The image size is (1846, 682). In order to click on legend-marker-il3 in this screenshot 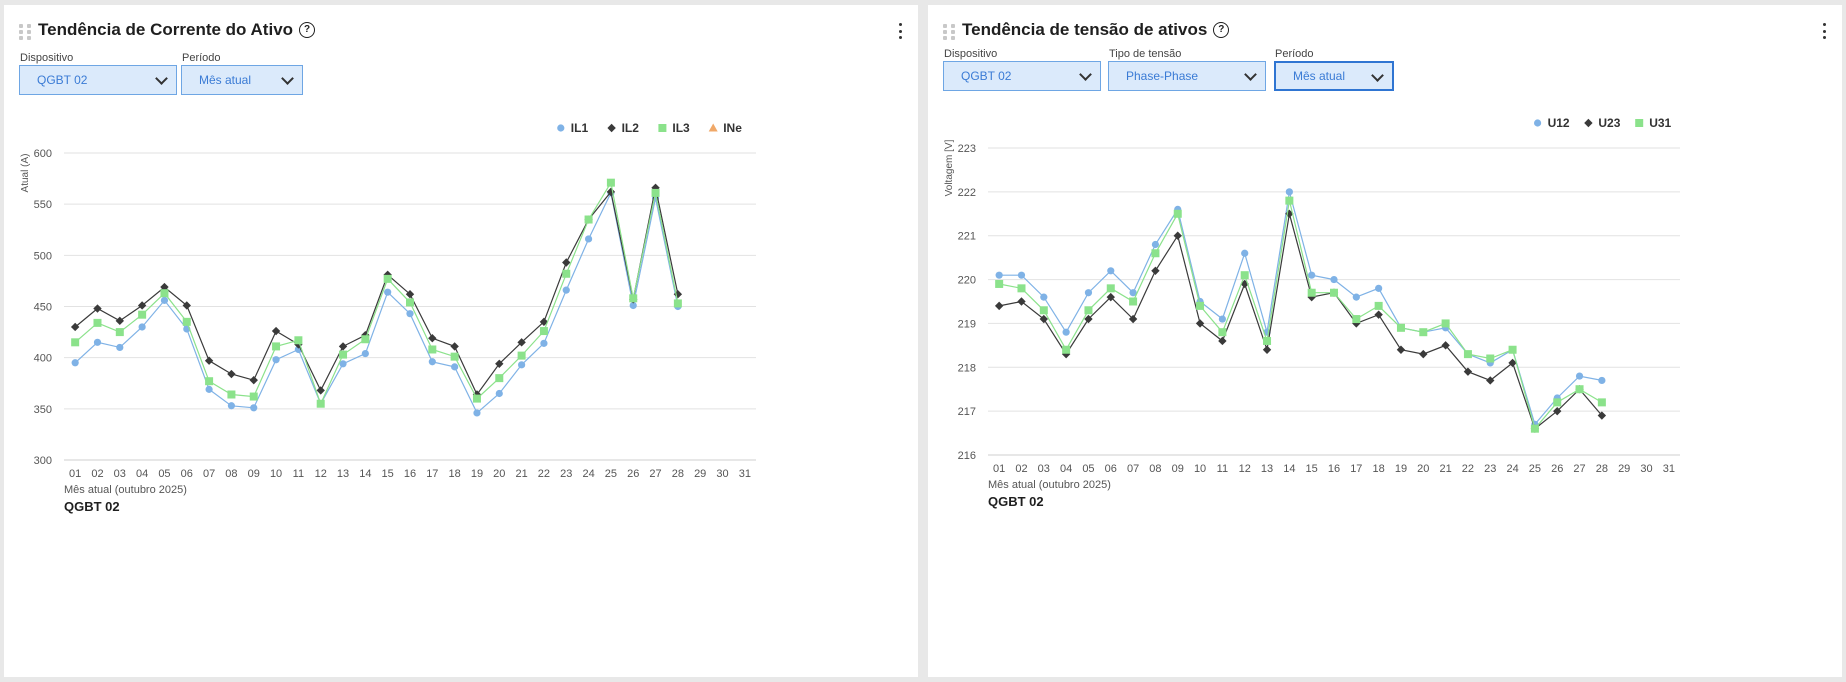, I will do `click(662, 128)`.